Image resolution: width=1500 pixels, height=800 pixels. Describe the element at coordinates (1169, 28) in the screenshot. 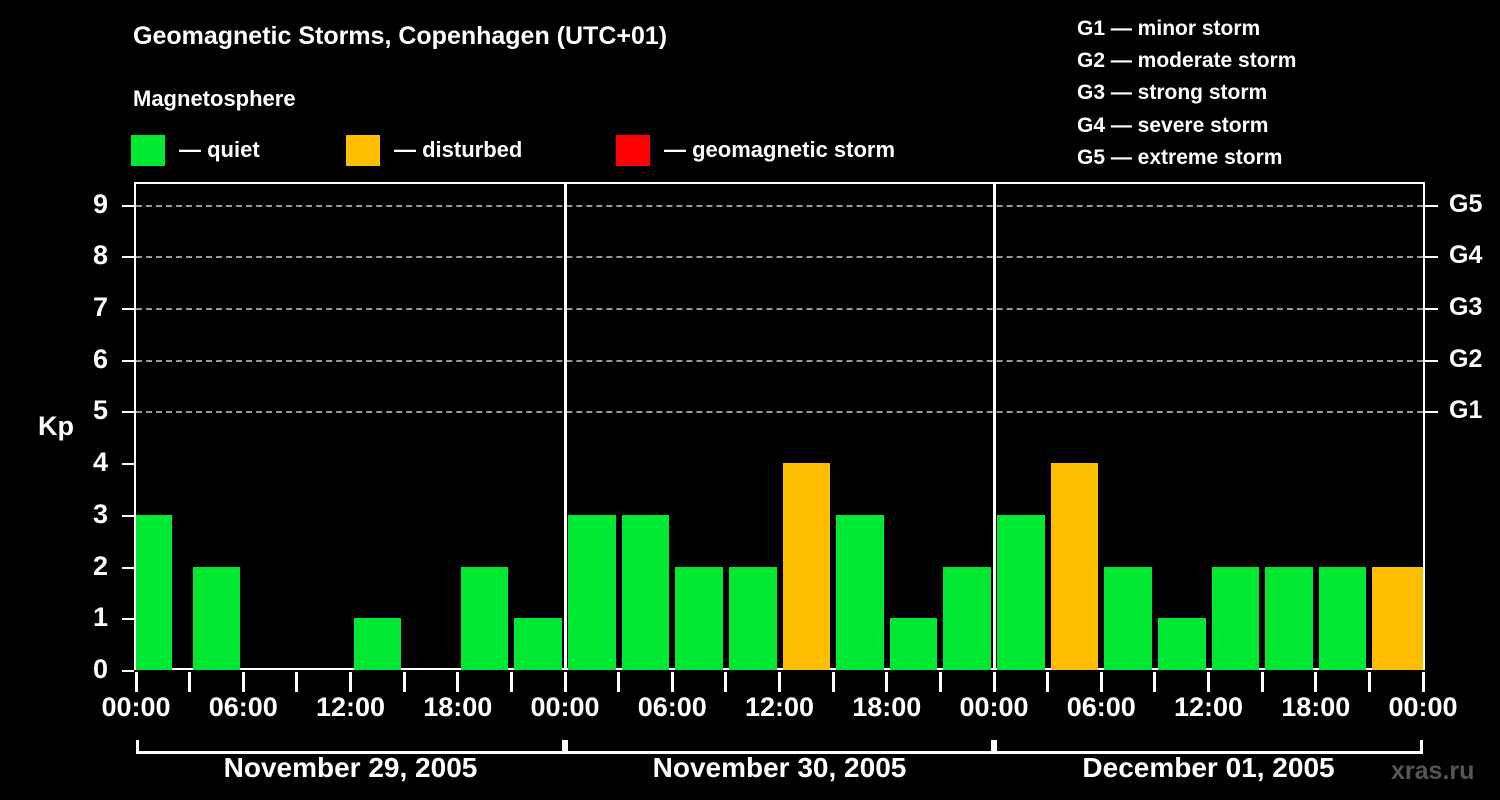

I see `g-scale-legend-item: G1 — minor storm` at that location.